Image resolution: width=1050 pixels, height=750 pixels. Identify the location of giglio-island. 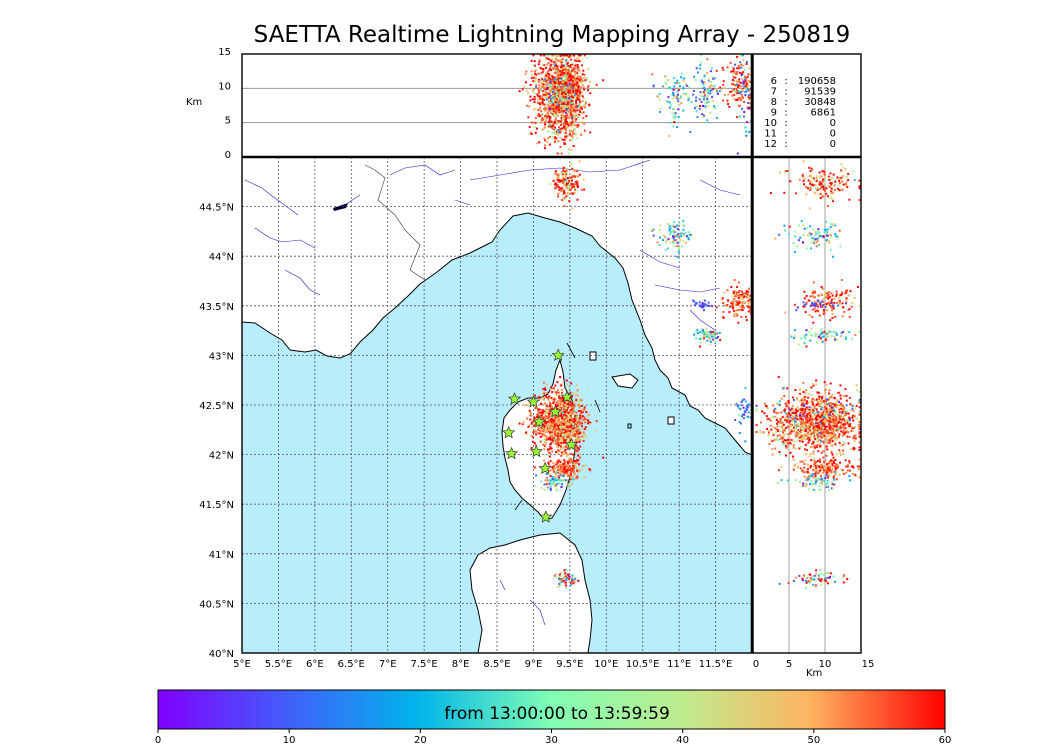
(671, 420).